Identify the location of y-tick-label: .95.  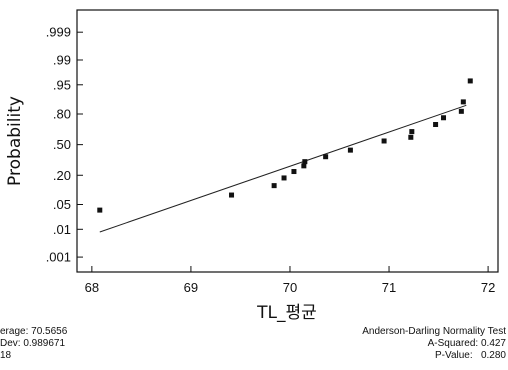
(62, 84).